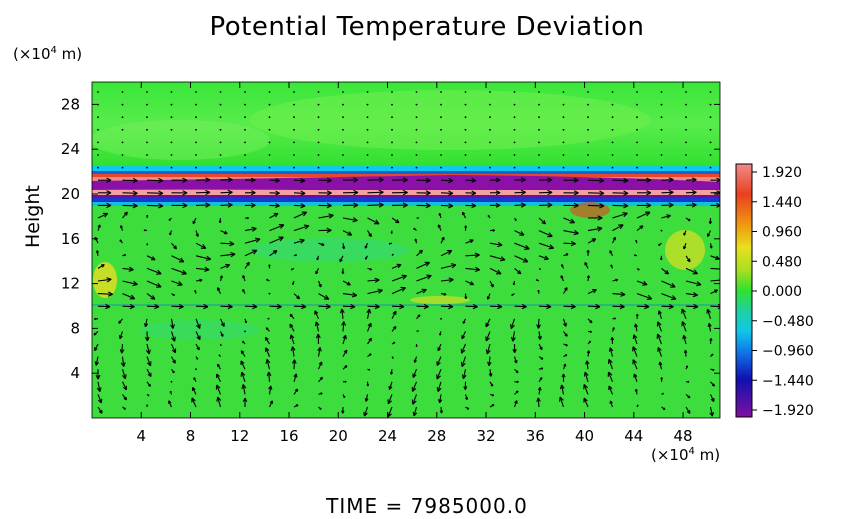 The image size is (854, 519). What do you see at coordinates (406, 169) in the screenshot?
I see `band-cyan-top` at bounding box center [406, 169].